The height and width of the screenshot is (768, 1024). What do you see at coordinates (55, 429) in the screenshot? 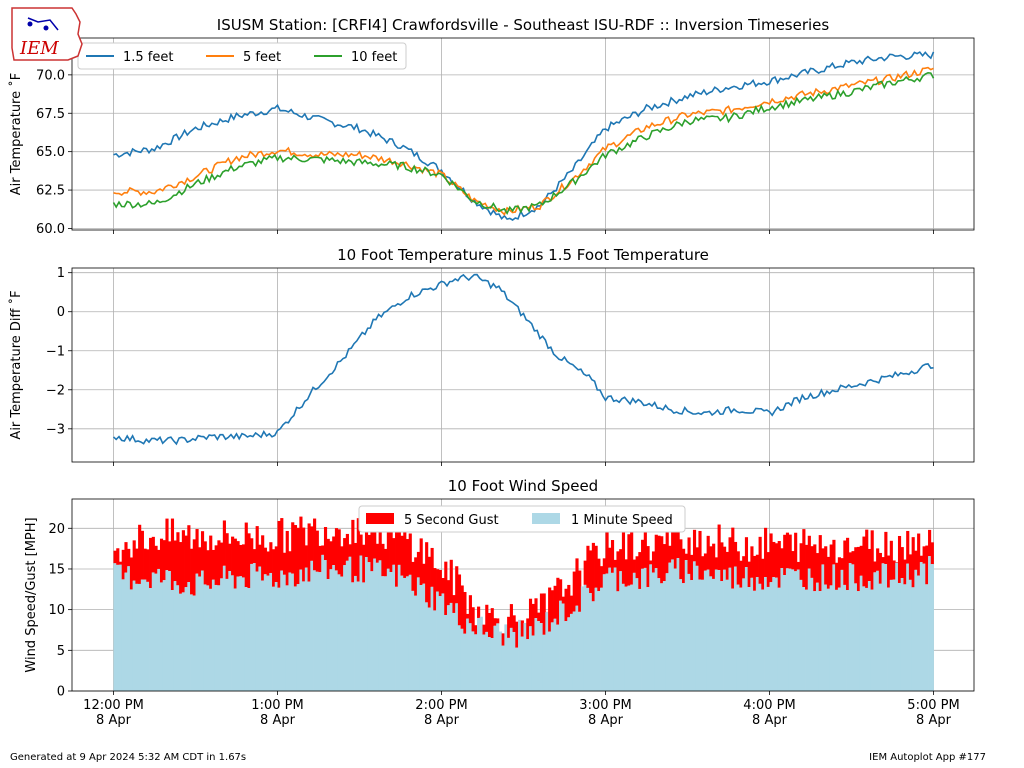
I see `y-tick-label: −3` at bounding box center [55, 429].